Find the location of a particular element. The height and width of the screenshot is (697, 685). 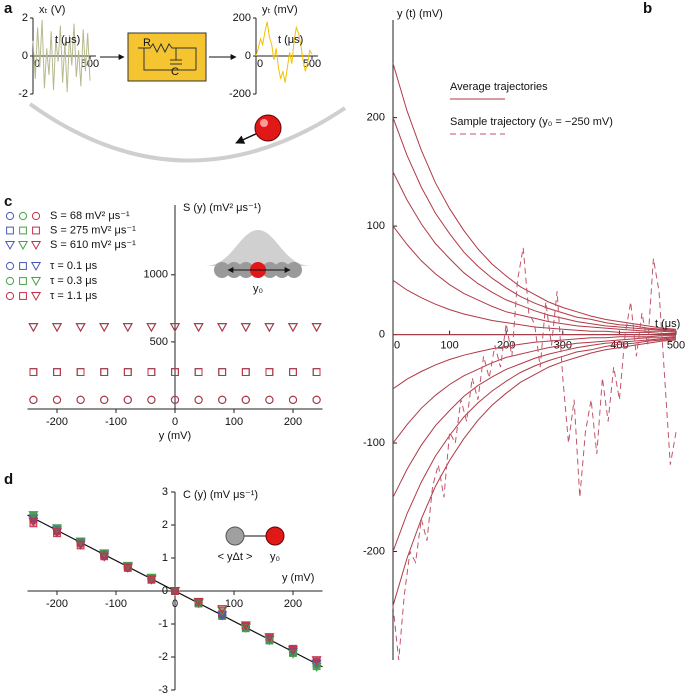

legend-label: S = 68 mV² μs⁻¹ is located at coordinates (90, 216).